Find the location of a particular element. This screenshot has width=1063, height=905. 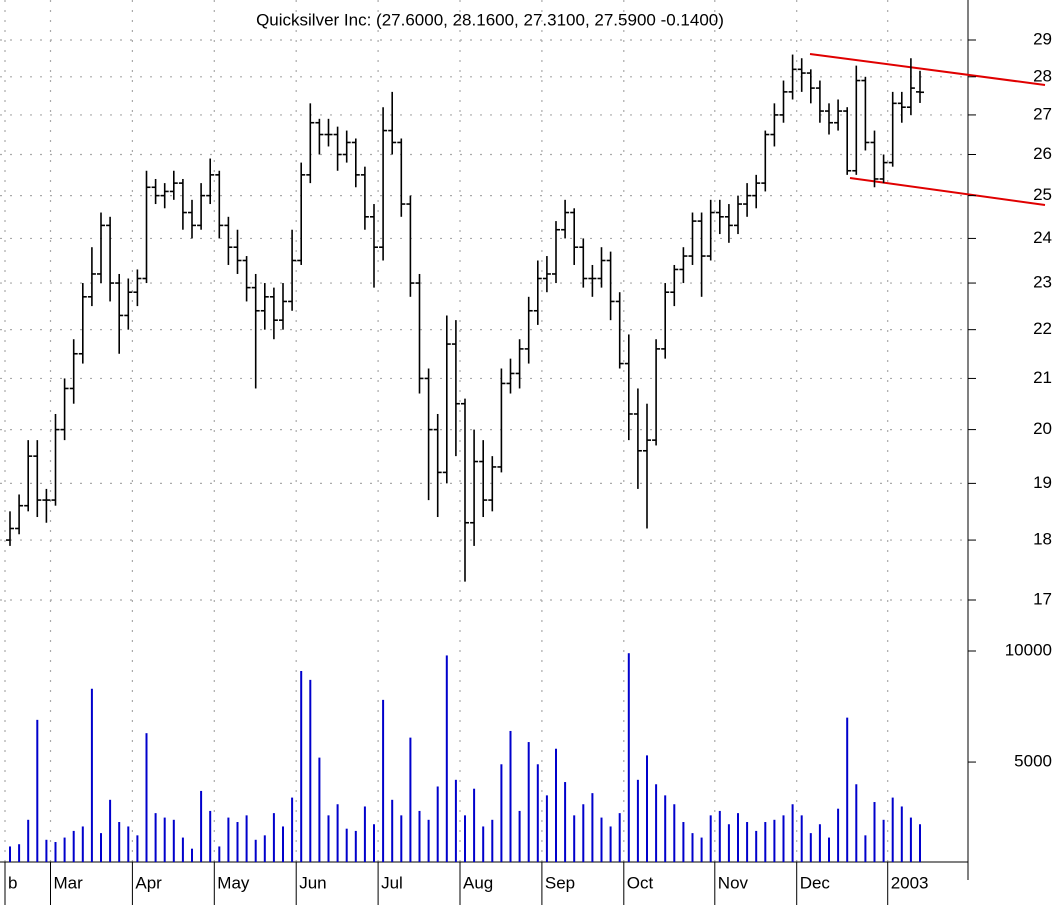

x-tick-label: Jun is located at coordinates (312, 882).